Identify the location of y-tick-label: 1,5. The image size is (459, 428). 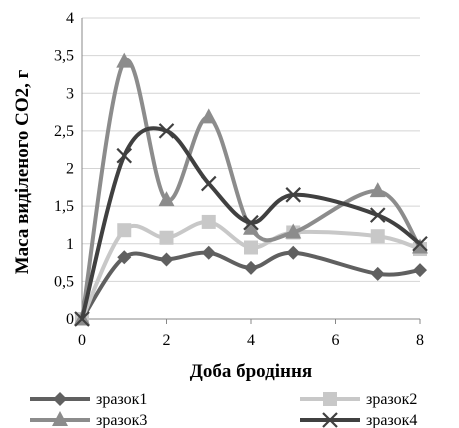
(64, 206).